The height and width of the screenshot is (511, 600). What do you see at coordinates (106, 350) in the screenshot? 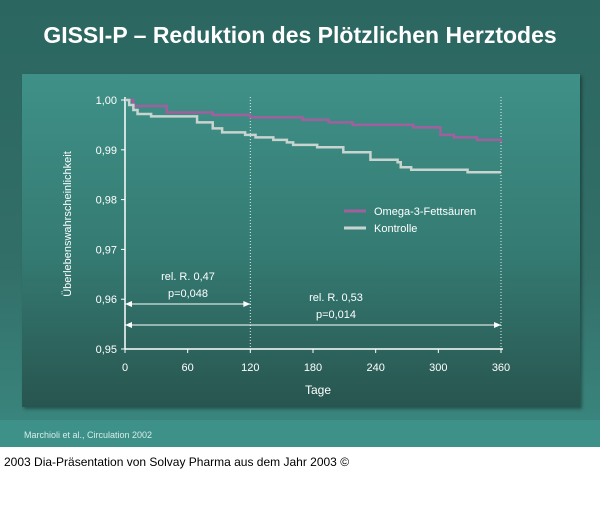
I see `y-tick-label: 0,95` at bounding box center [106, 350].